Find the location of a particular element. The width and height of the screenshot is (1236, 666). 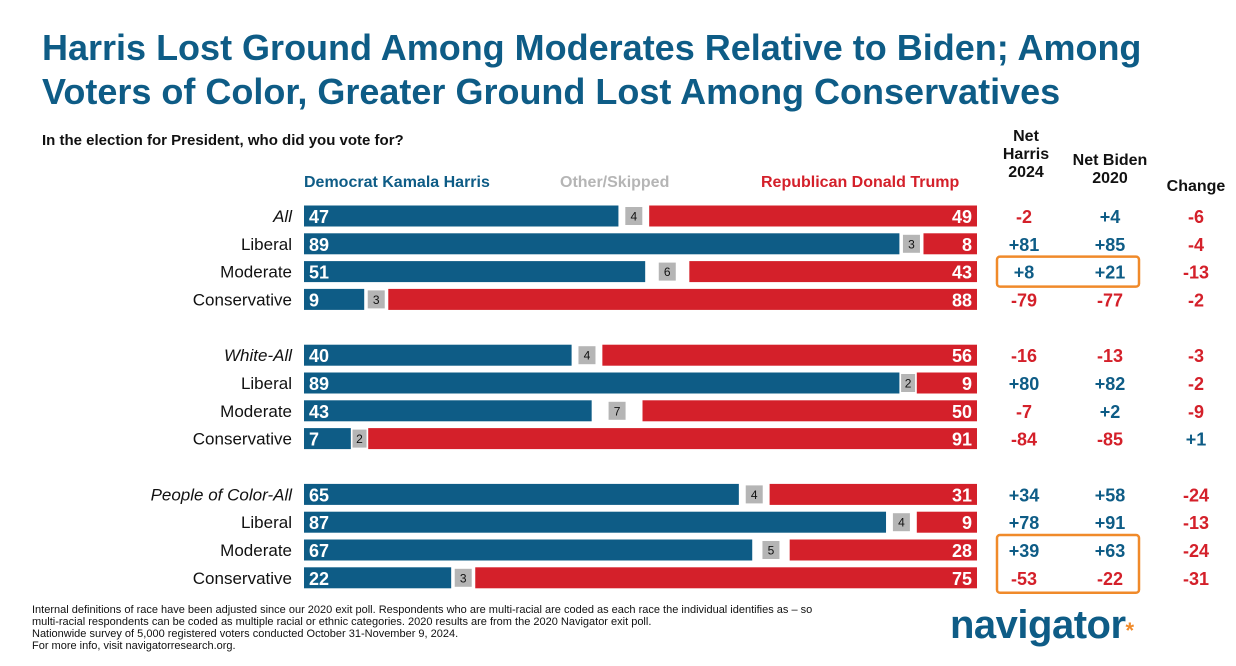

change-value: -6 is located at coordinates (1196, 217).